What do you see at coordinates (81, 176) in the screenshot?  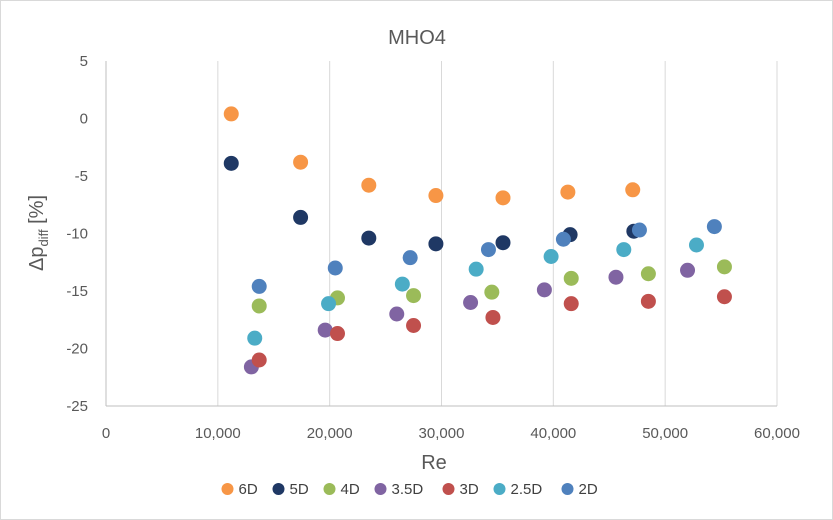 I see `y-tick-label: -5` at bounding box center [81, 176].